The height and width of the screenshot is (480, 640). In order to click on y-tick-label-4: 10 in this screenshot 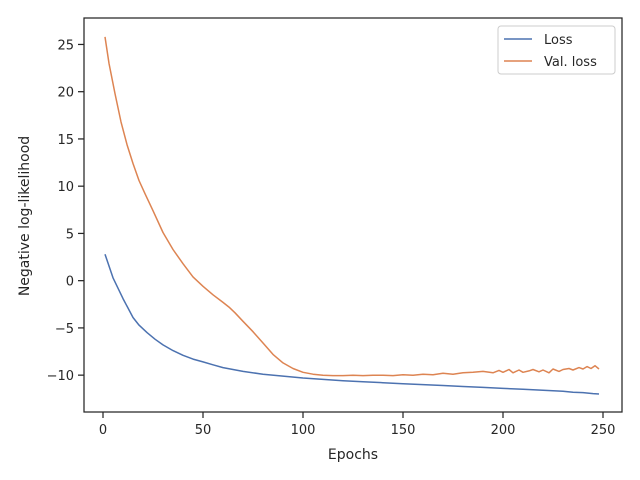, I will do `click(65, 187)`.